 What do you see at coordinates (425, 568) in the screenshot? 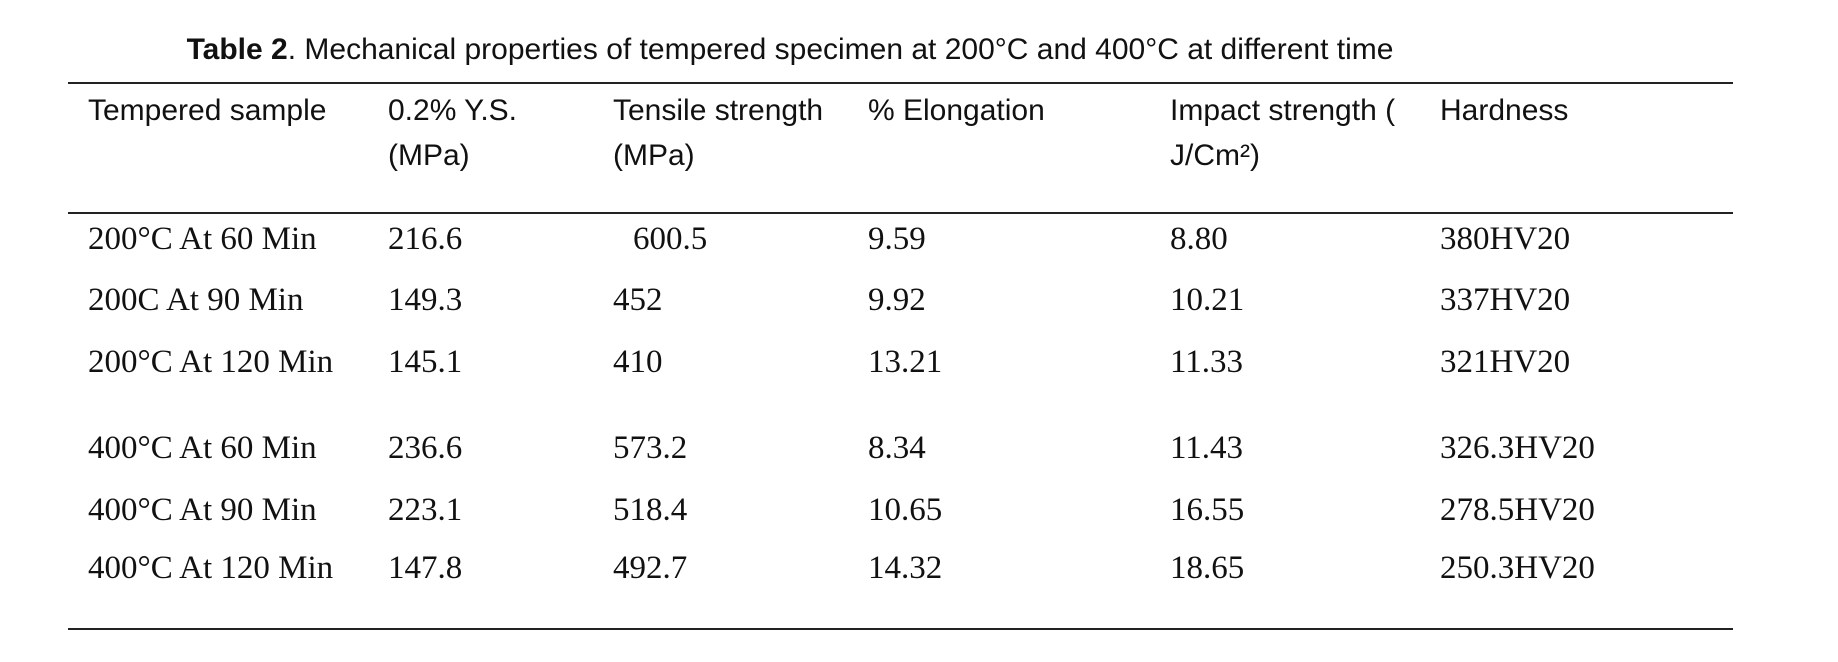
I see `cell-yield-strength: 147.8` at bounding box center [425, 568].